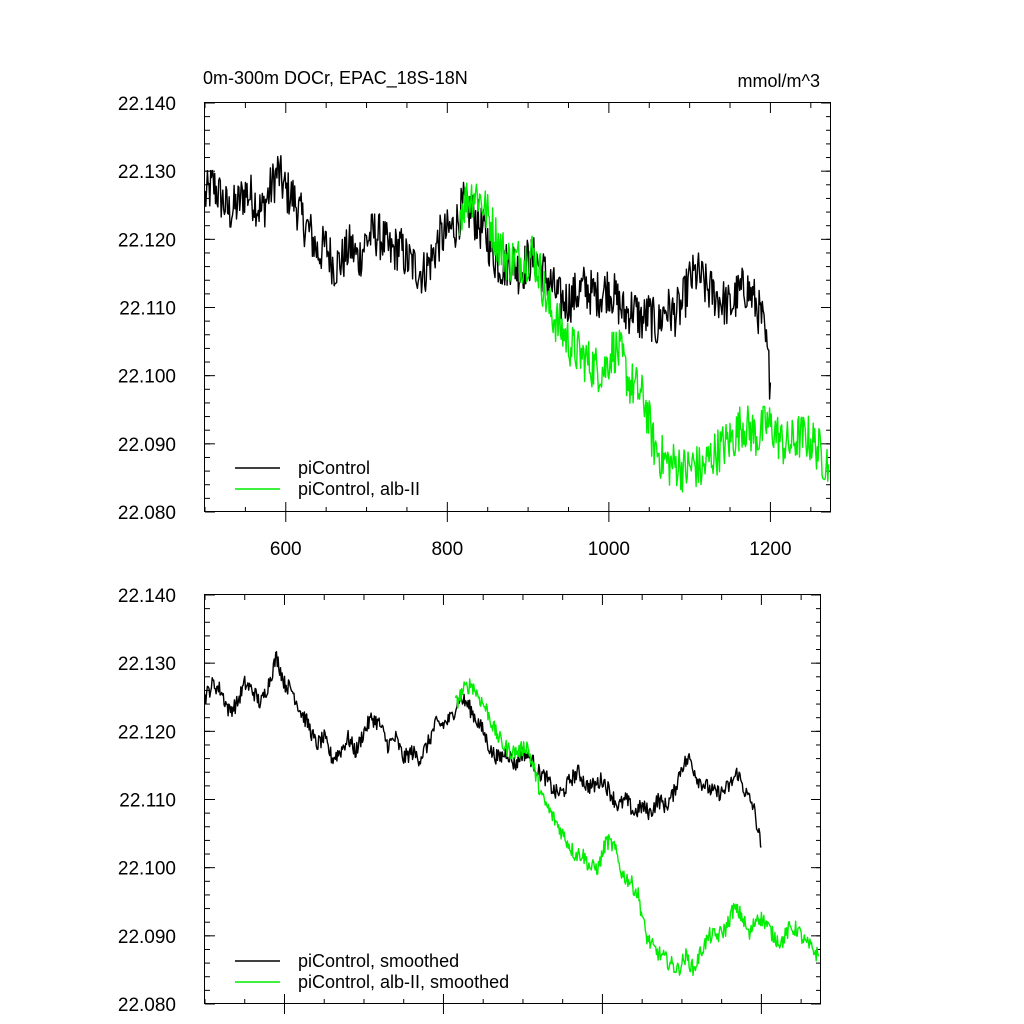  I want to click on legend-top: piControl piControl, alb-II, so click(327, 478).